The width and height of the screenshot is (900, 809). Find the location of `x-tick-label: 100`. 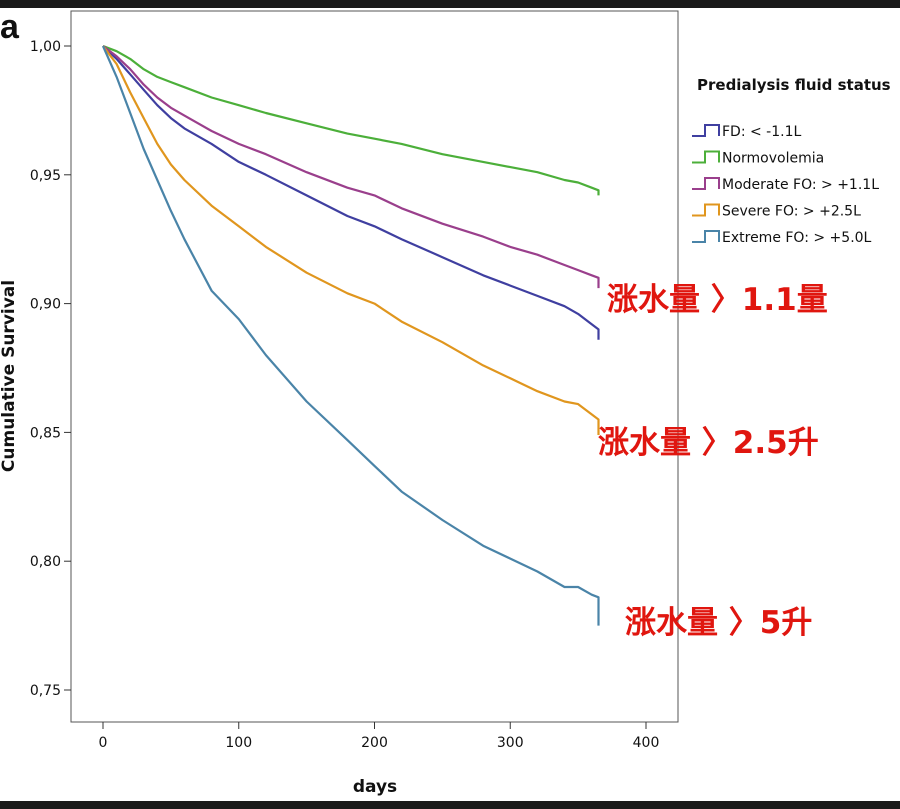

x-tick-label: 100 is located at coordinates (238, 743).